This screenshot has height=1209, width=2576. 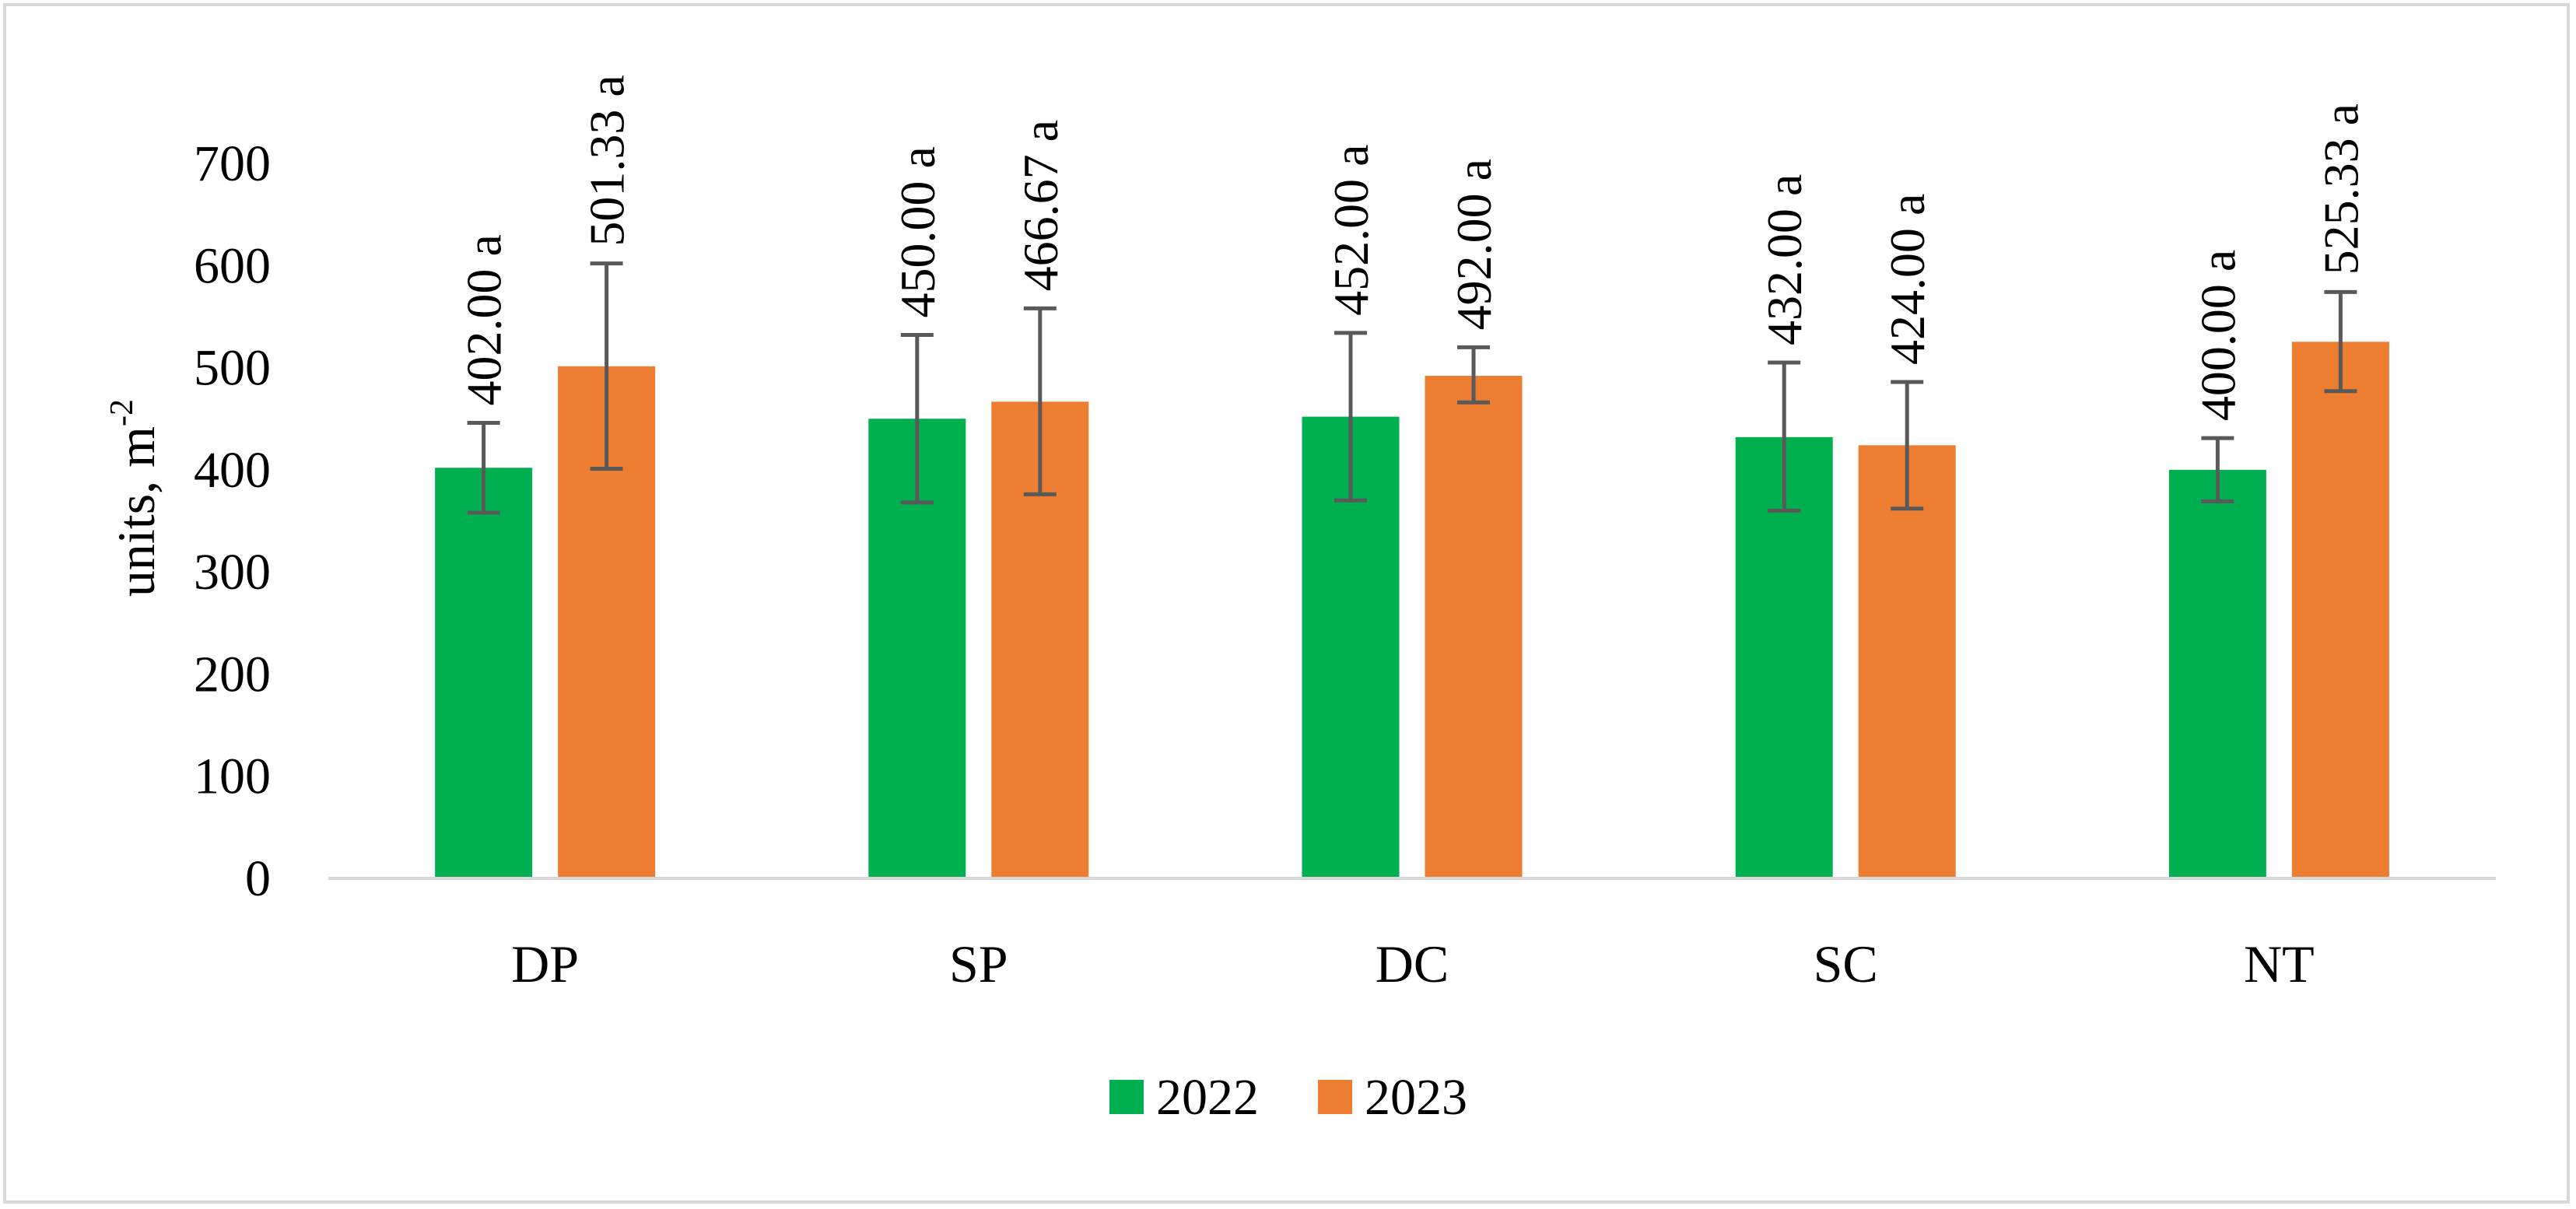 What do you see at coordinates (233, 368) in the screenshot?
I see `y-tick-label-500: 500` at bounding box center [233, 368].